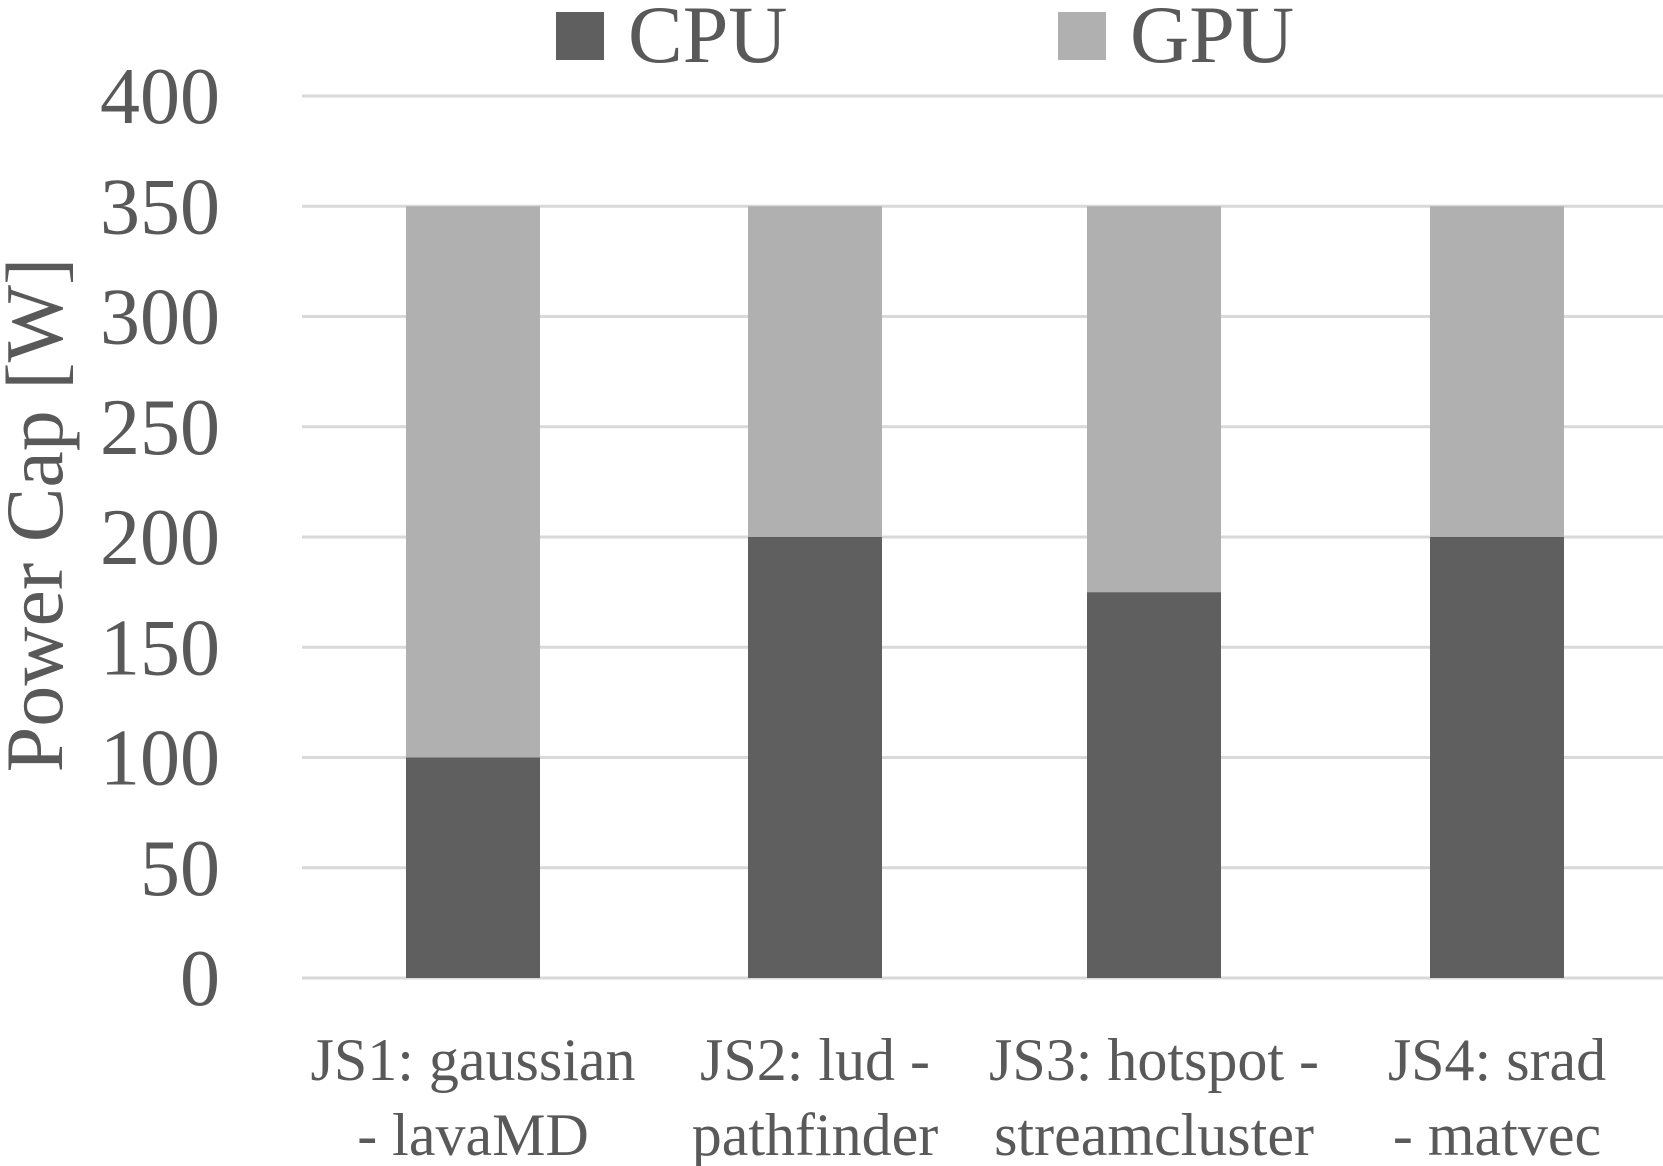 The height and width of the screenshot is (1166, 1663). Describe the element at coordinates (1154, 1134) in the screenshot. I see `x-tick-label: streamcluster` at that location.